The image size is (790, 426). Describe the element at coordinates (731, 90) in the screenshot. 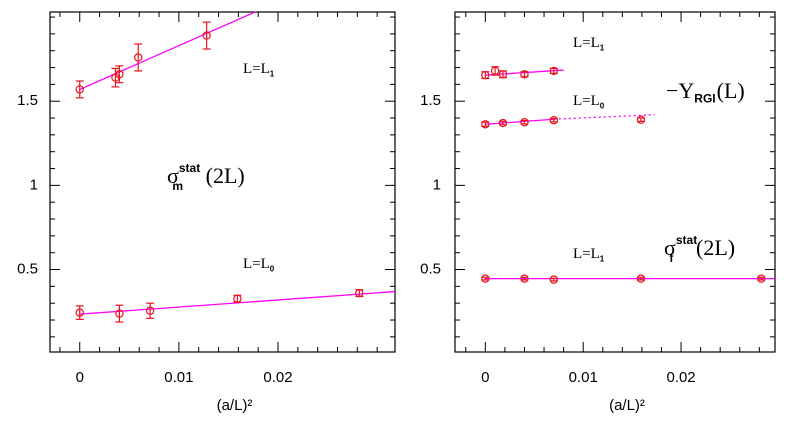

I see `annotation-tail: (L)` at that location.